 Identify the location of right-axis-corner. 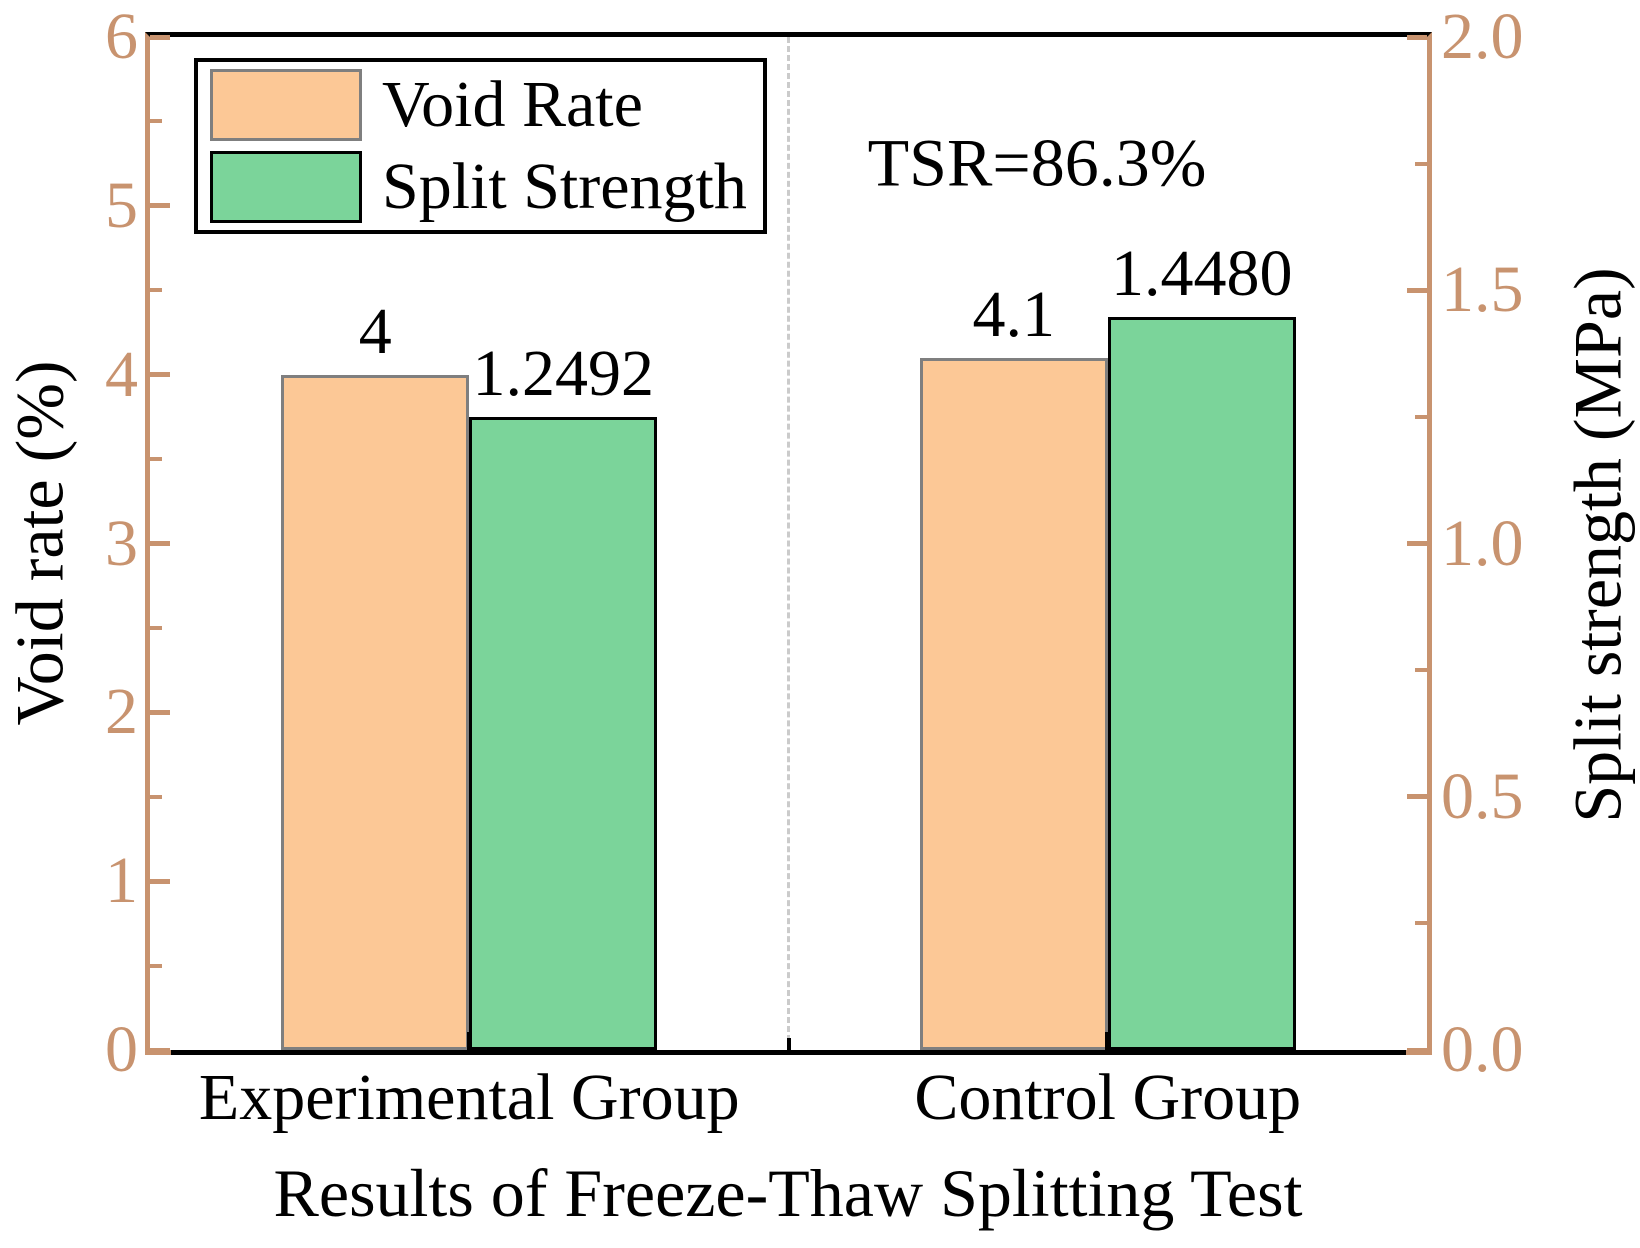
(1419, 1052).